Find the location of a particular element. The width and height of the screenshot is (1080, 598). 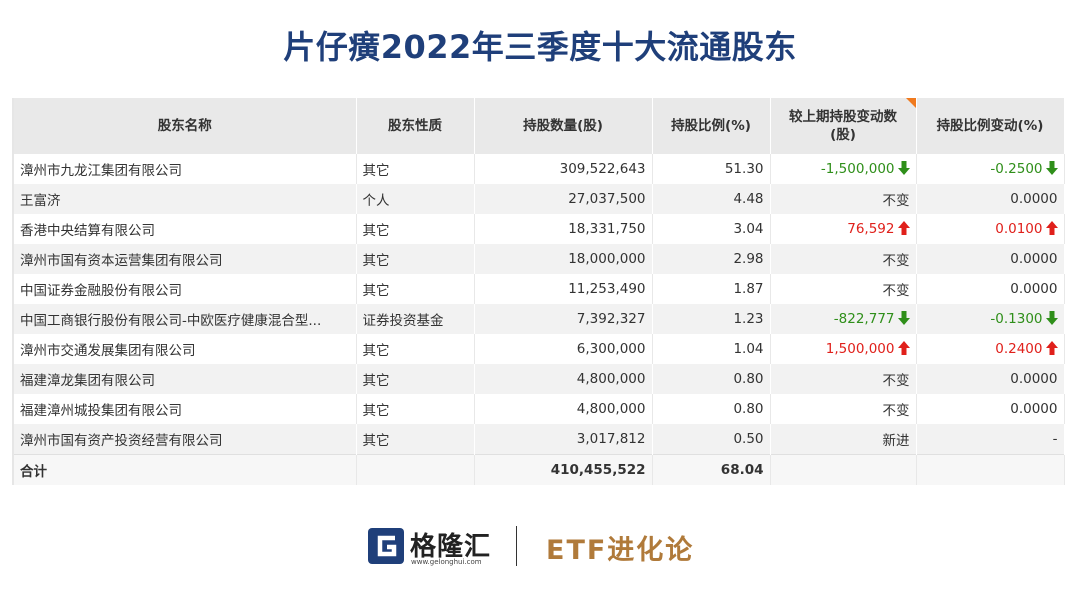

table-row: 王富济 个人 27,037,500 4.48 不变 0.0000 is located at coordinates (539, 199).